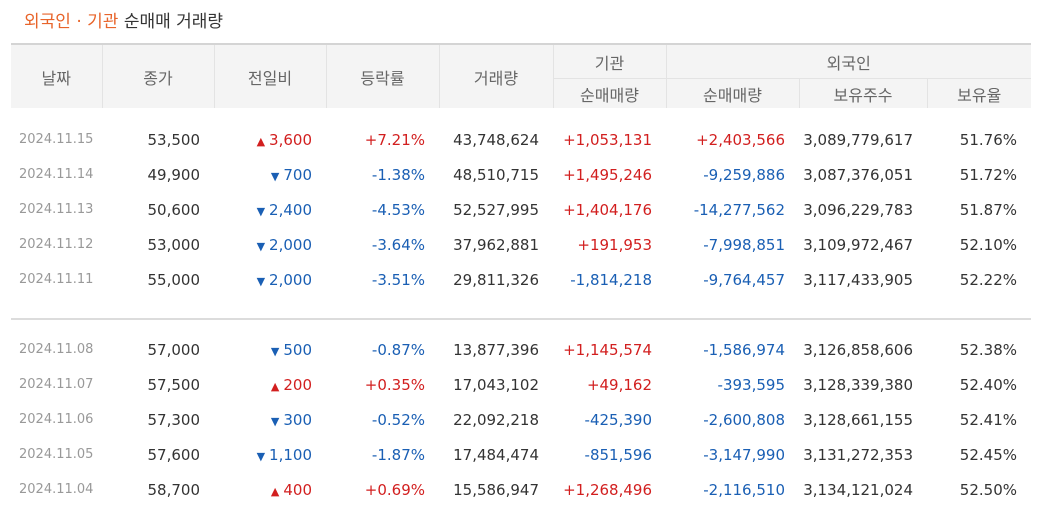 This screenshot has width=1043, height=507. I want to click on inst-net-cell: -425,390, so click(618, 419).